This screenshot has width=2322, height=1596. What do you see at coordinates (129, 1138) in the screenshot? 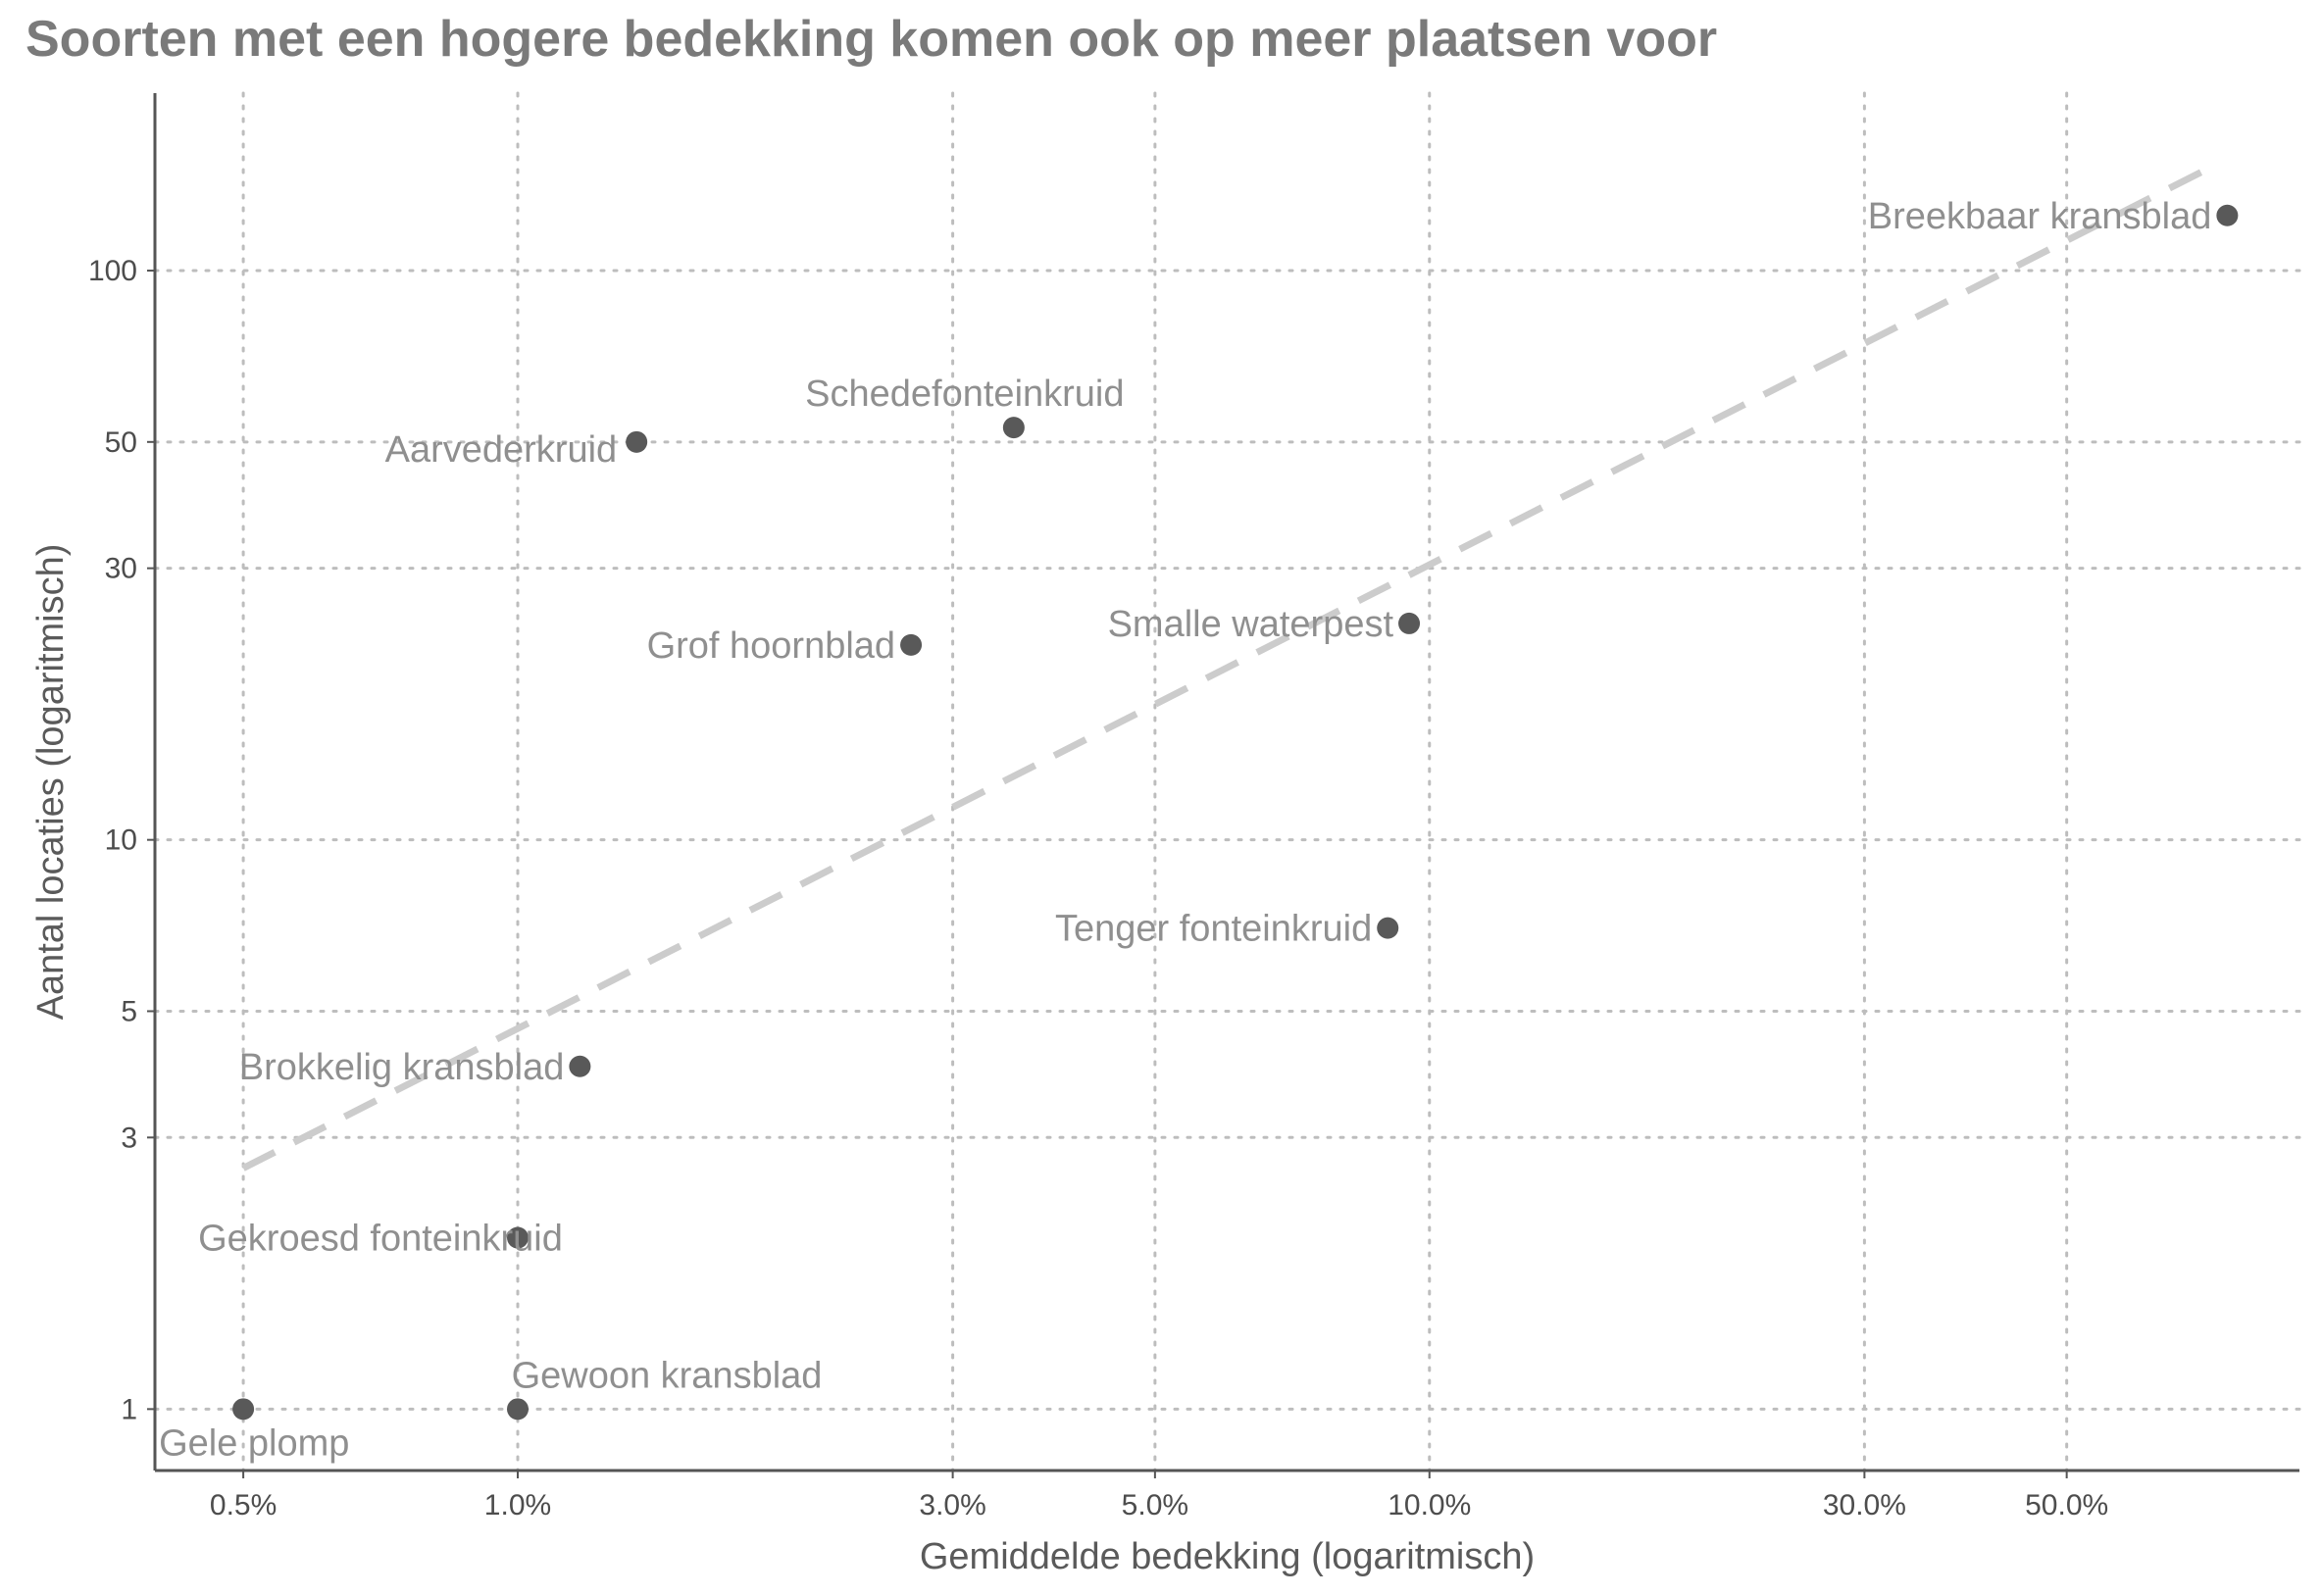
I see `y-tick-label-1: 3` at bounding box center [129, 1138].